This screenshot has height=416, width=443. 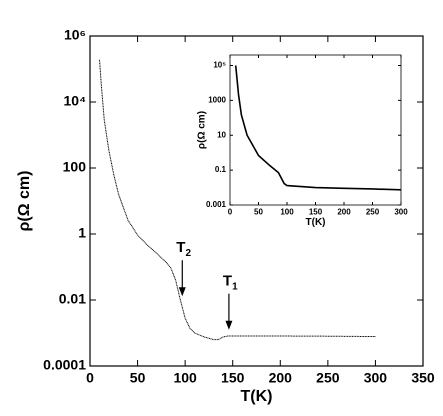 I want to click on annotation-label: T1, so click(x=230, y=283).